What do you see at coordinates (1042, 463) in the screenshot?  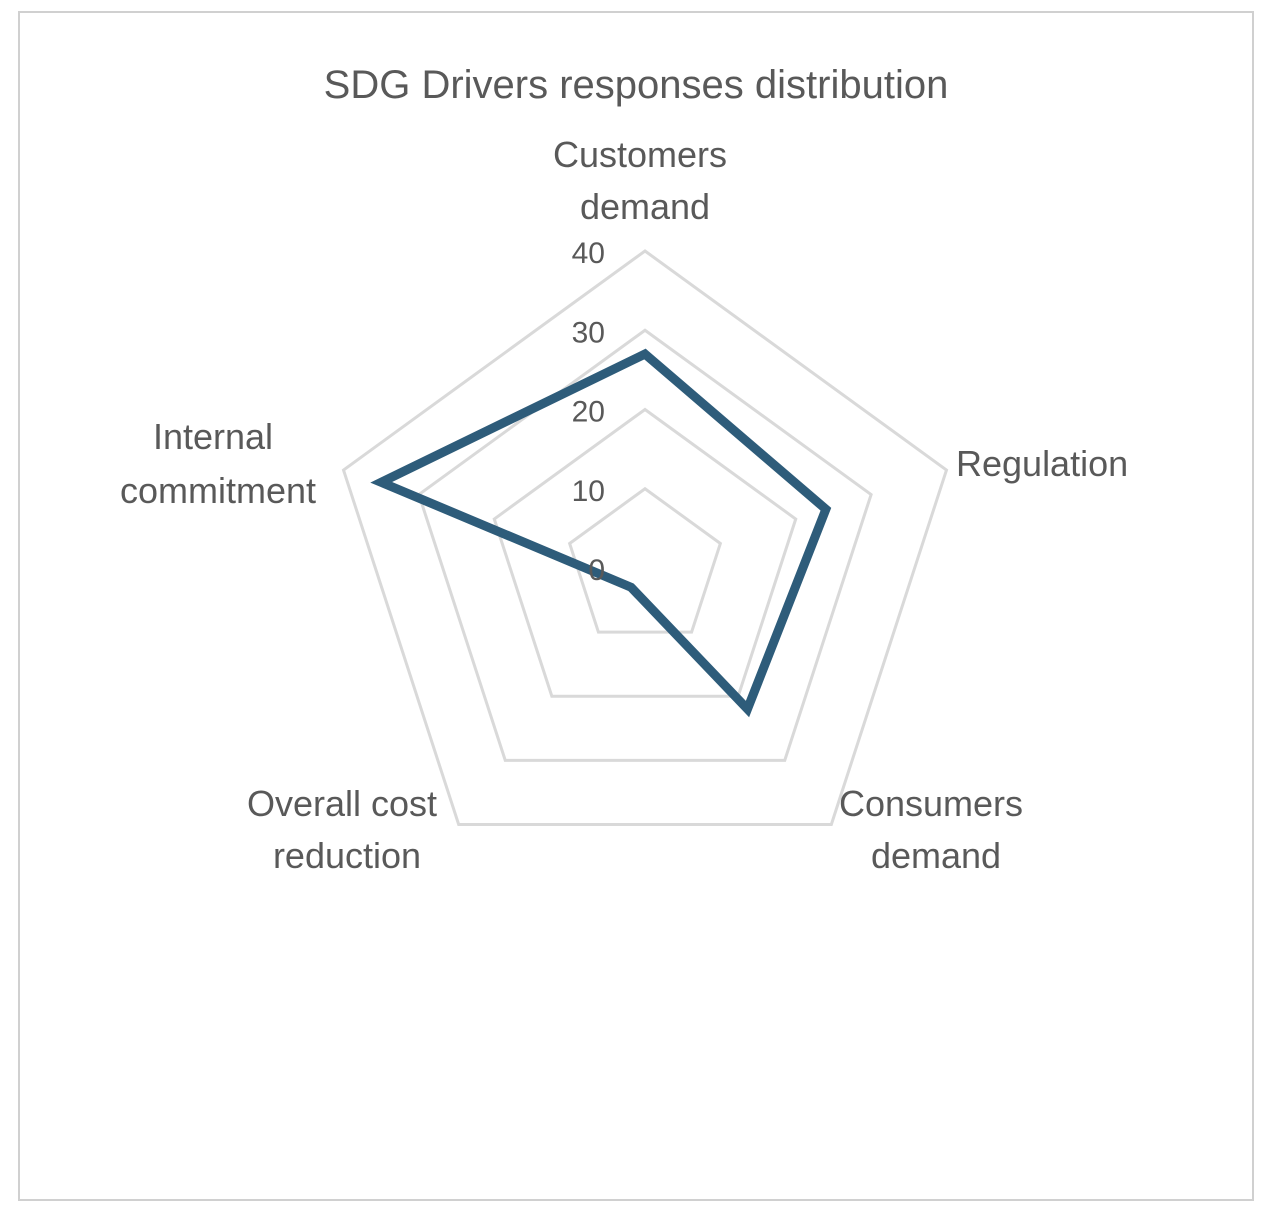 I see `category-label-regulation: Regulation` at bounding box center [1042, 463].